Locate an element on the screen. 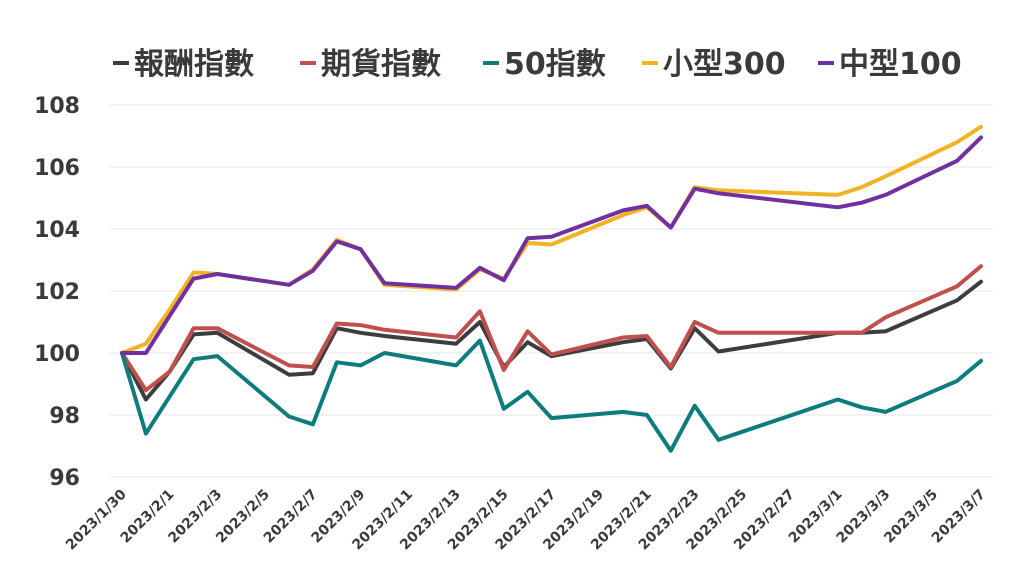 This screenshot has width=1024, height=576. x-tick-label: 2023/1/30 is located at coordinates (96, 519).